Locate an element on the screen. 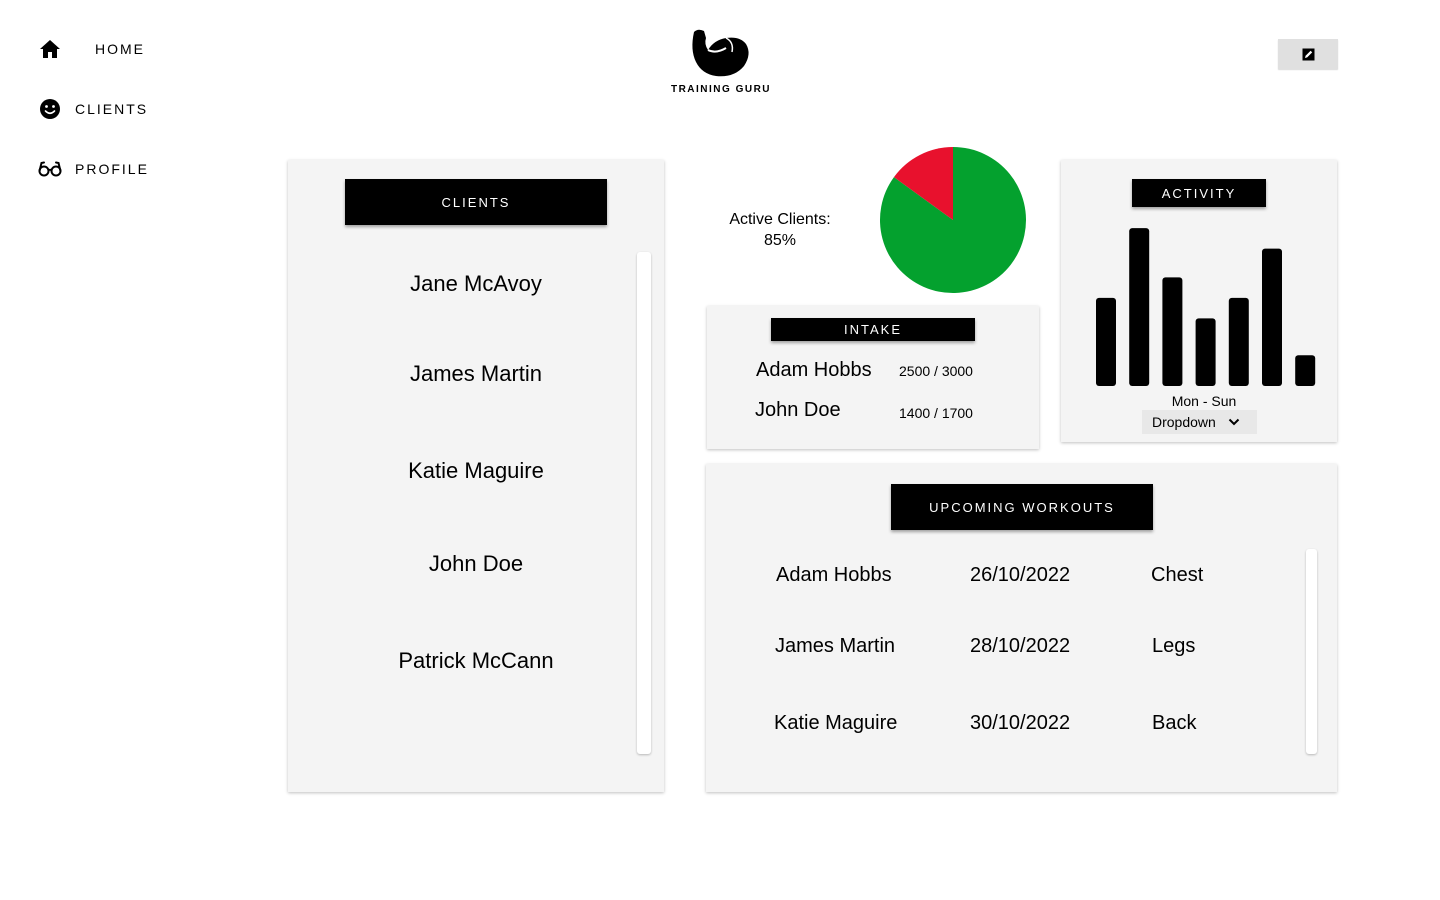  smiley-icon is located at coordinates (50, 109).